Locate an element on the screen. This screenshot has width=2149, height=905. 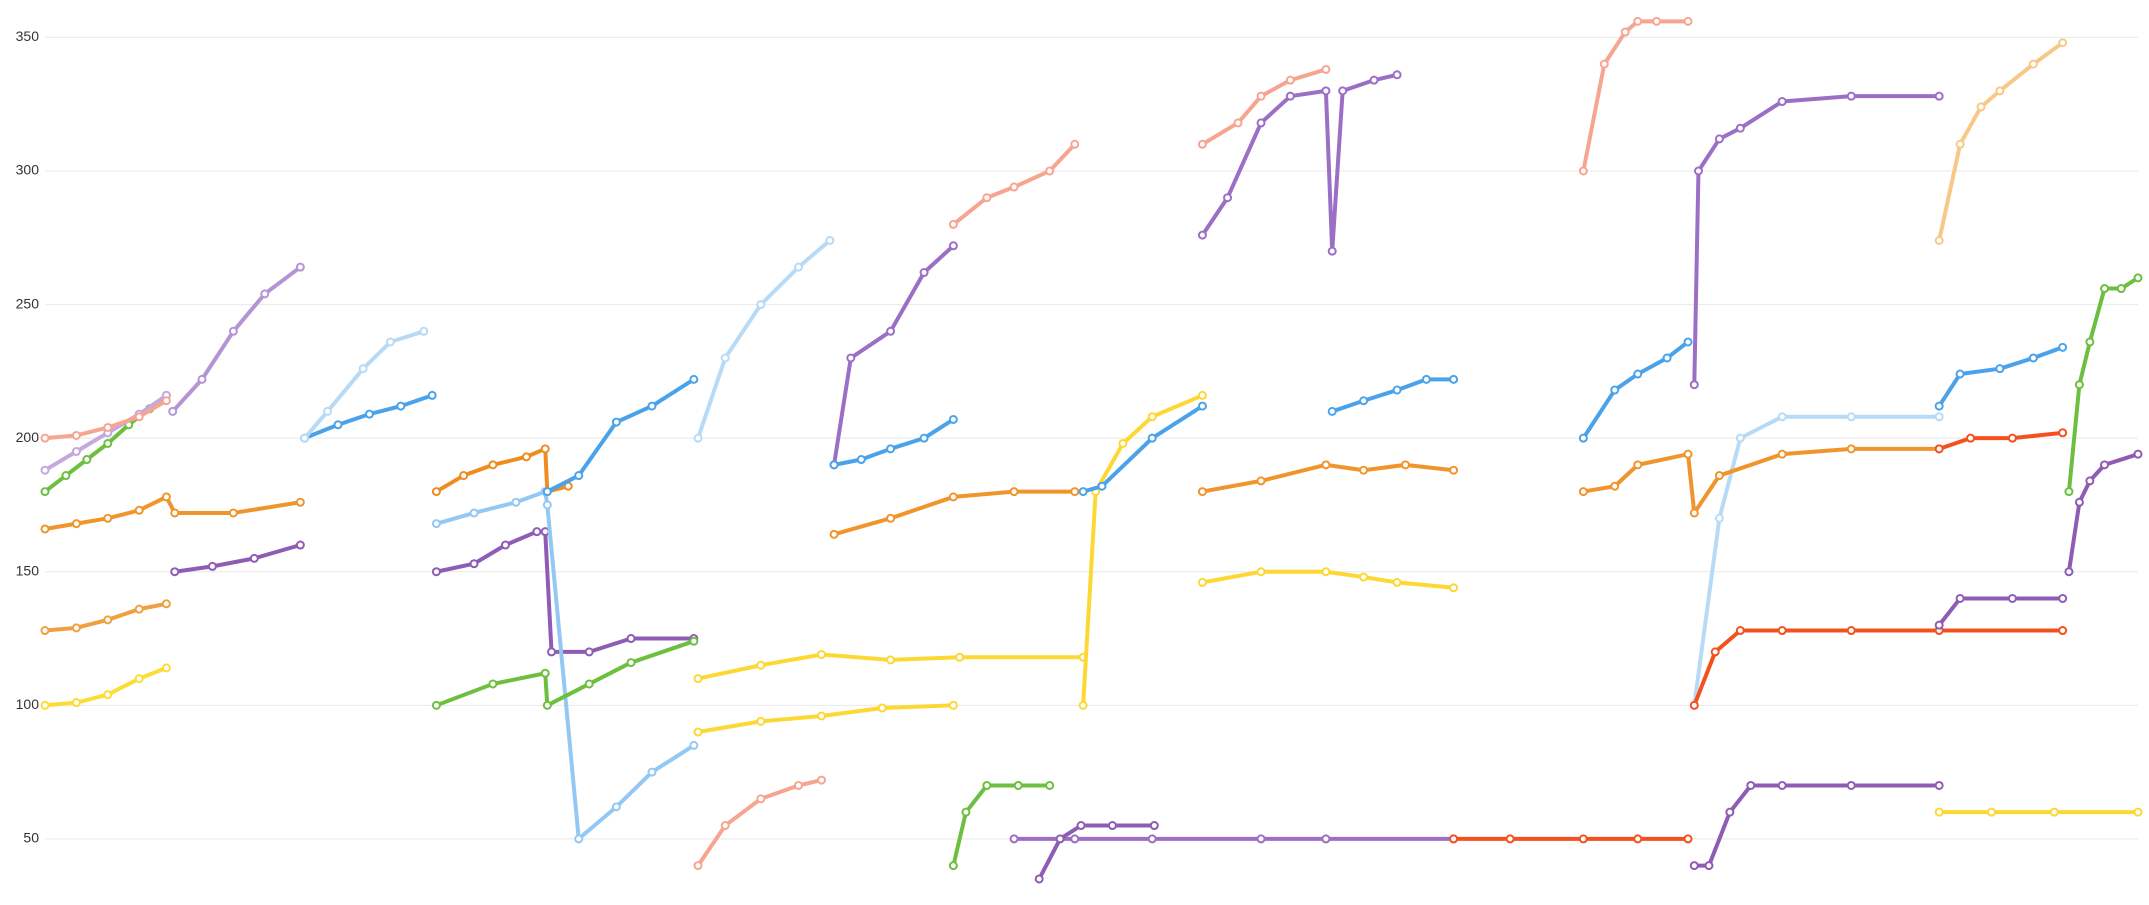
y-tick-label: 300 is located at coordinates (28, 170).